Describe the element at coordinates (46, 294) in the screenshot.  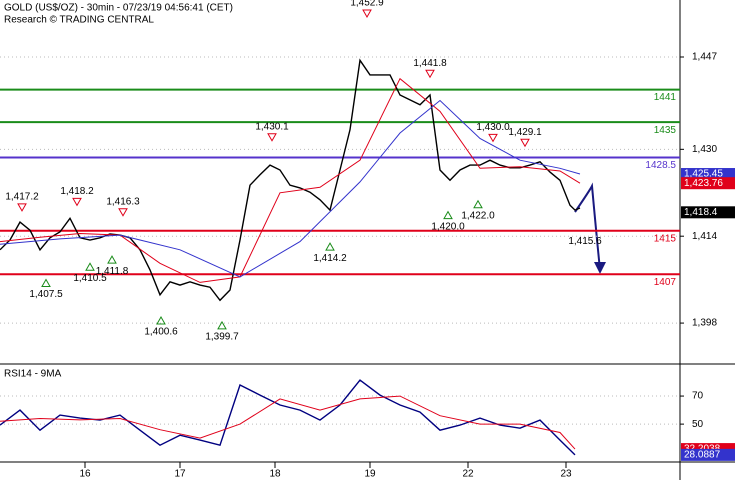
I see `trough-label: 1,407.5` at that location.